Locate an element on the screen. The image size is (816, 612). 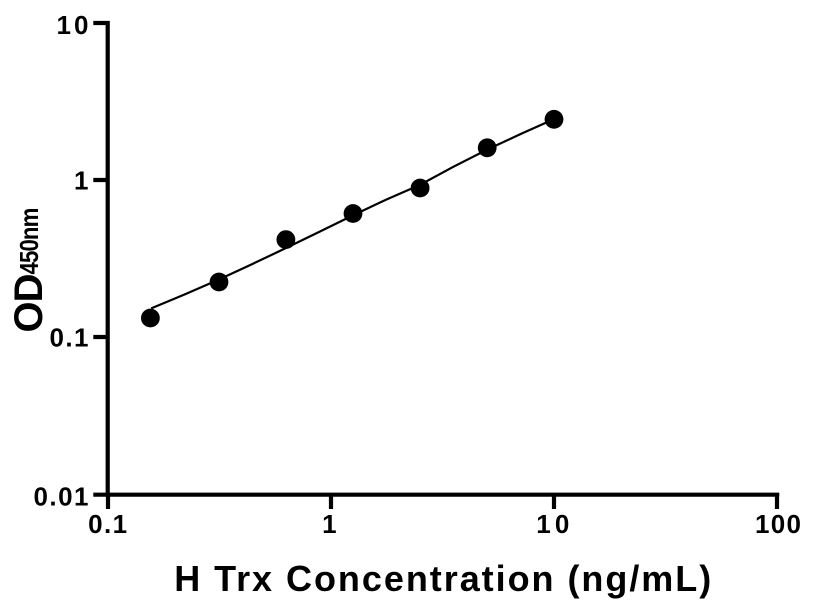
svg-text: 0.01 is located at coordinates (61, 496).